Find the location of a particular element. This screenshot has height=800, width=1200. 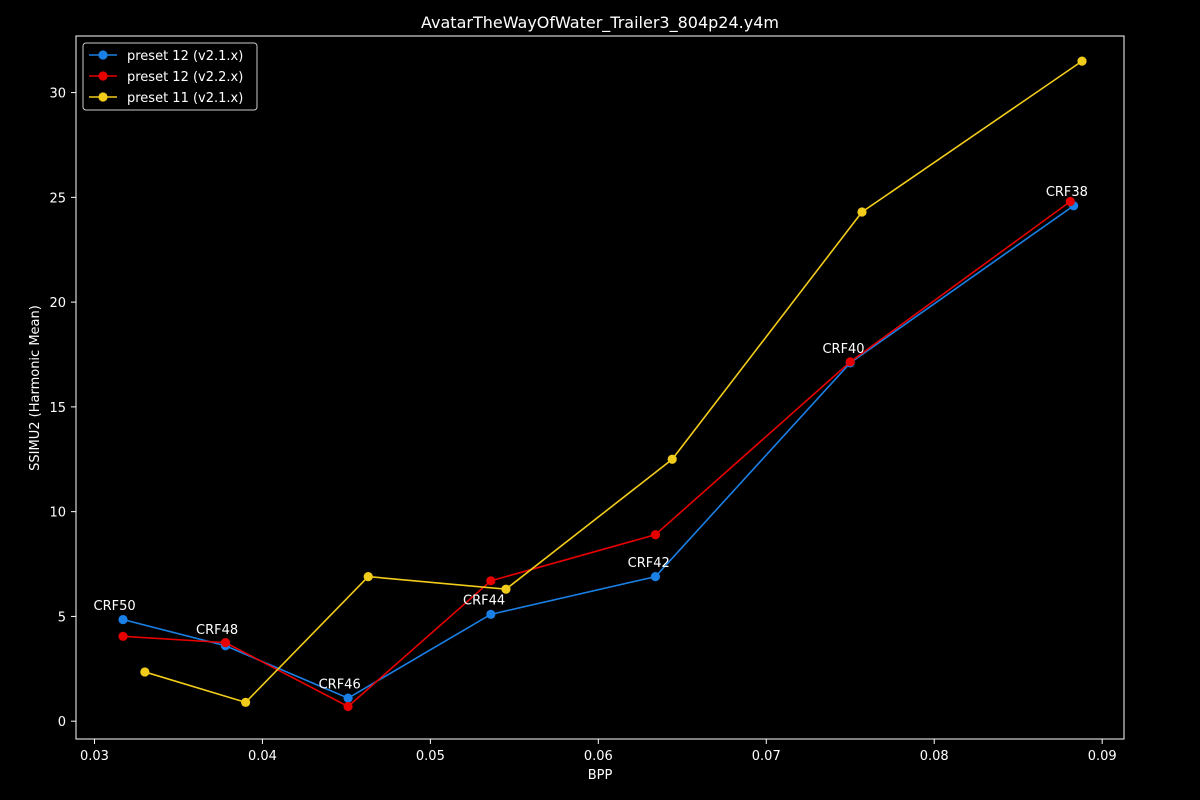

legend-item: preset 11 (v2.1.x) is located at coordinates (166, 98).